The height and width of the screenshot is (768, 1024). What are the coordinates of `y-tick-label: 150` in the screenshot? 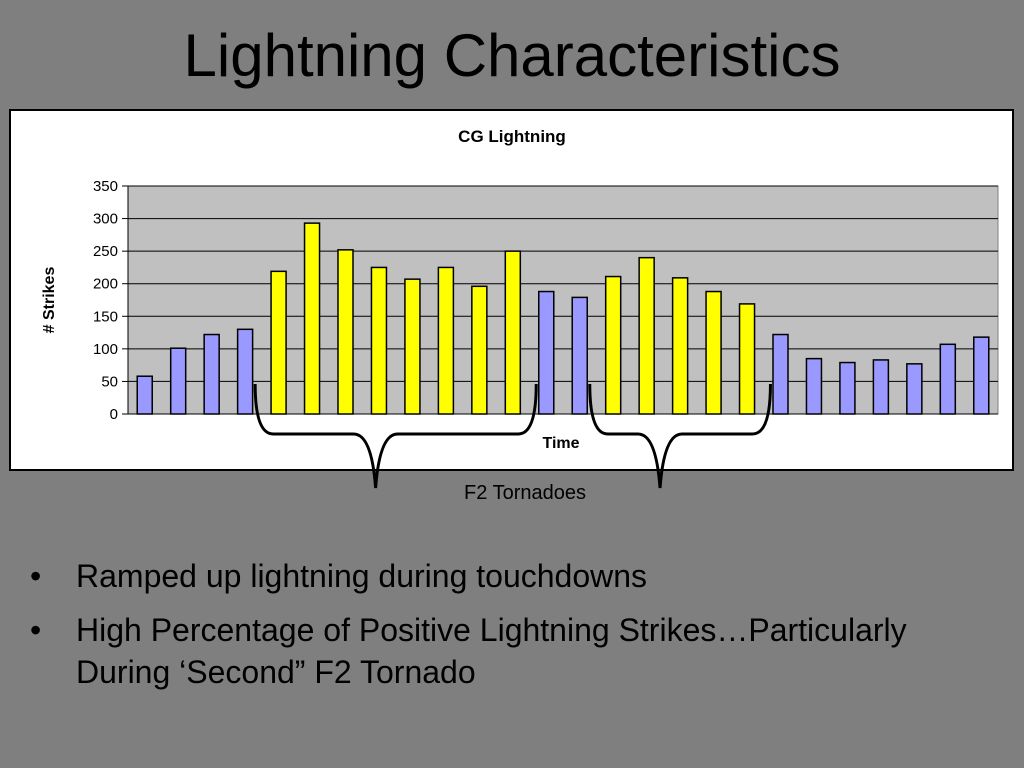 It's located at (105, 316).